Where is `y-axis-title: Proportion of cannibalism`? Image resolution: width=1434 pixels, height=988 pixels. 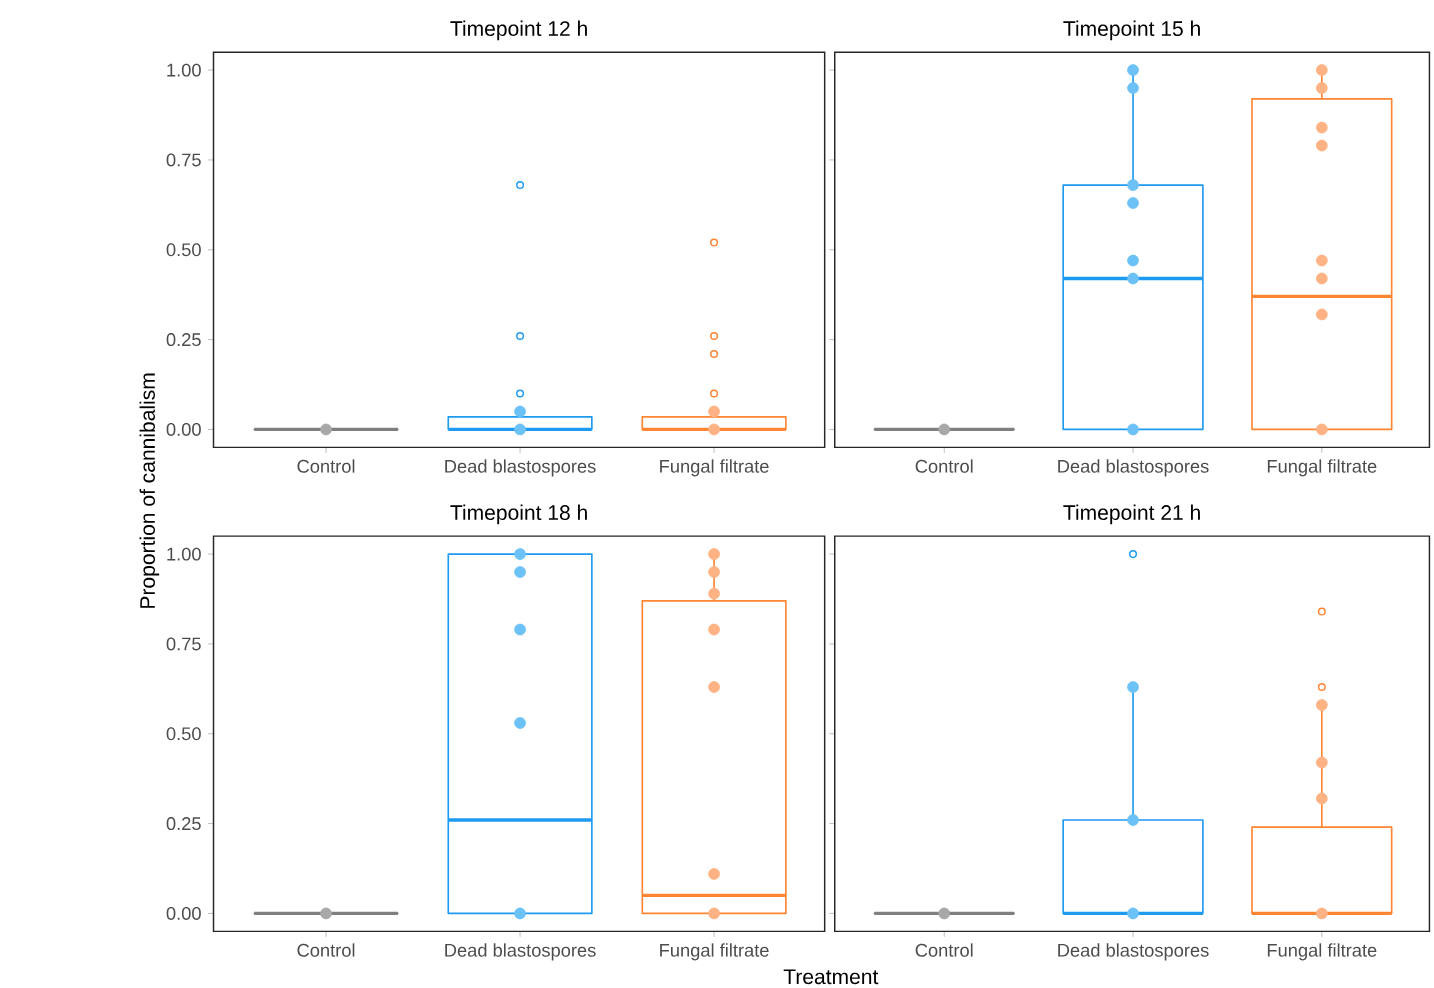 y-axis-title: Proportion of cannibalism is located at coordinates (149, 490).